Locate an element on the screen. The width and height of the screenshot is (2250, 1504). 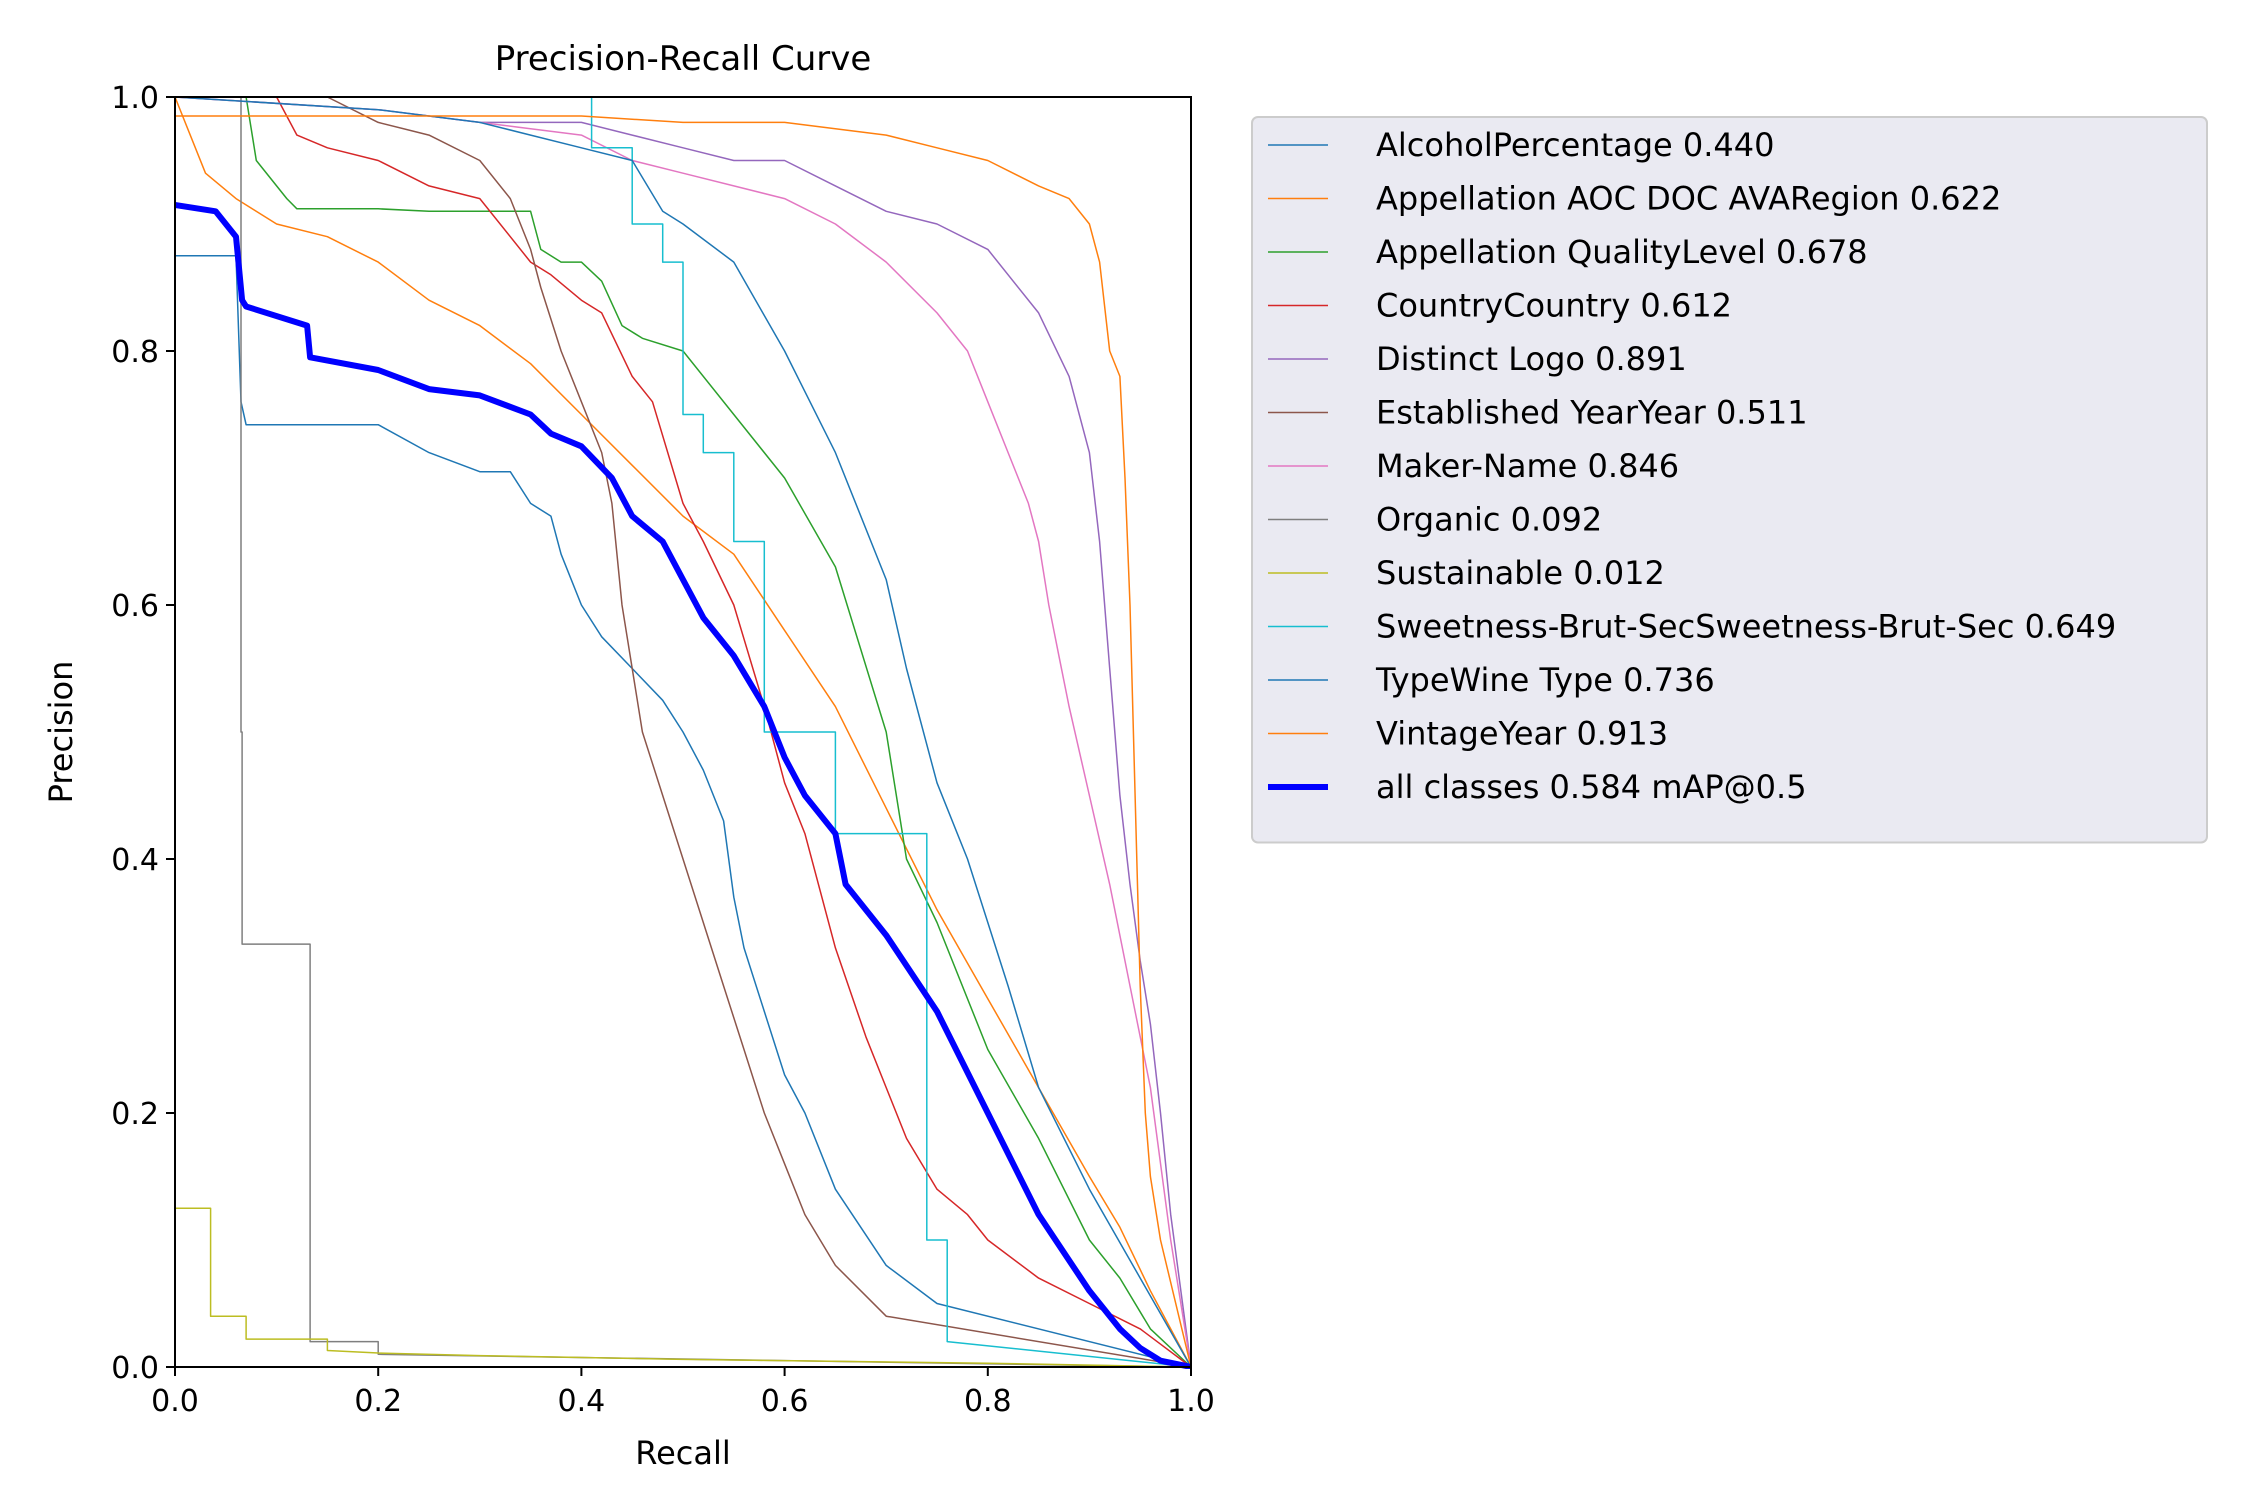
legend-label: Maker-Name 0.846 is located at coordinates (1527, 466).